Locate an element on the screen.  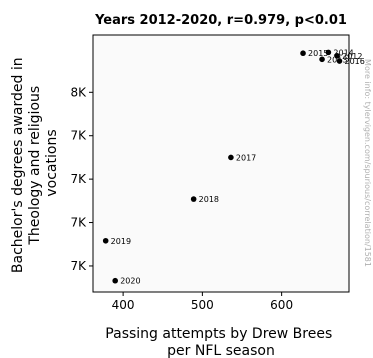
y-tick-label: 8K is located at coordinates (78, 92).